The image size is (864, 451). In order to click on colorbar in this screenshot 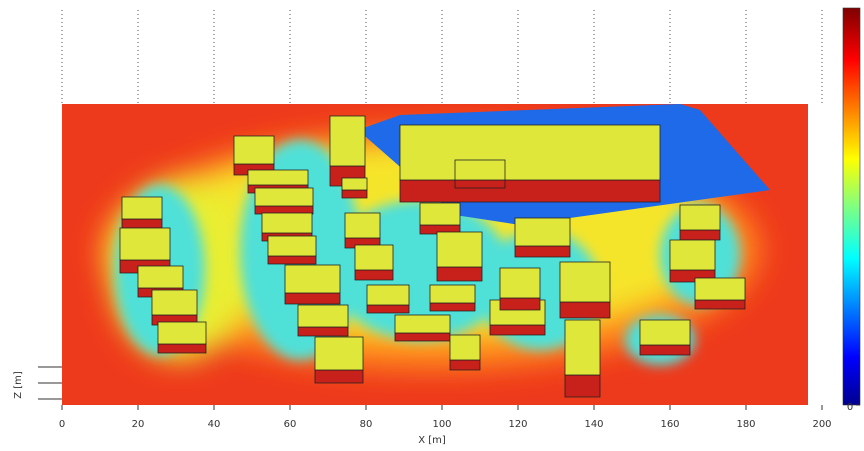, I will do `click(851, 206)`.